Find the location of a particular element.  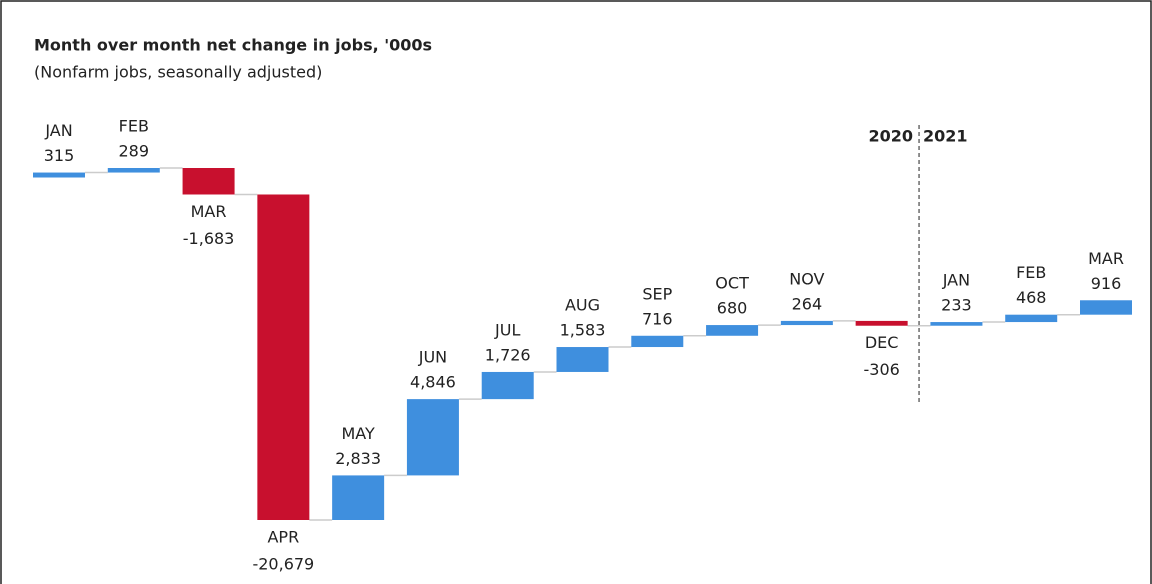

value-label: -20,679 is located at coordinates (283, 564).